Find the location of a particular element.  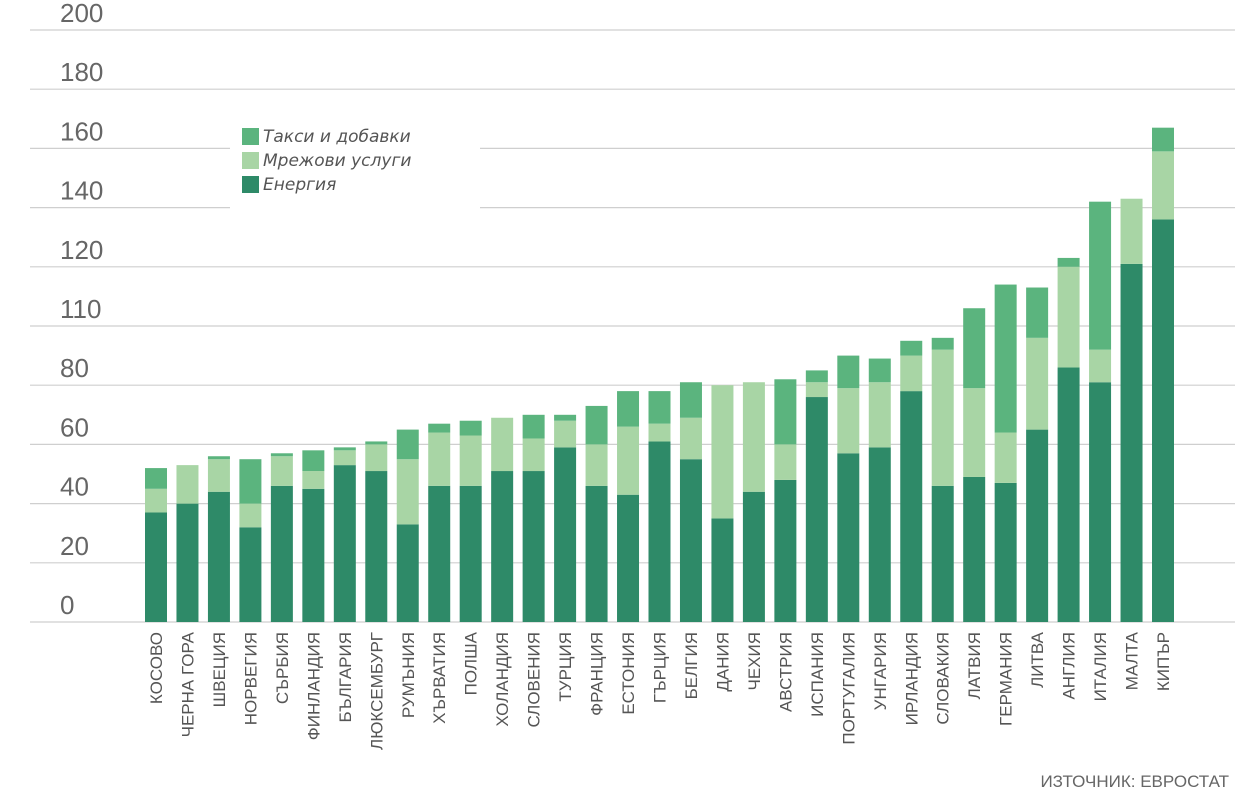

y-axis-tick-labels: 0 20 40 60 80 110 120 140 160 180 200 is located at coordinates (81, 310).